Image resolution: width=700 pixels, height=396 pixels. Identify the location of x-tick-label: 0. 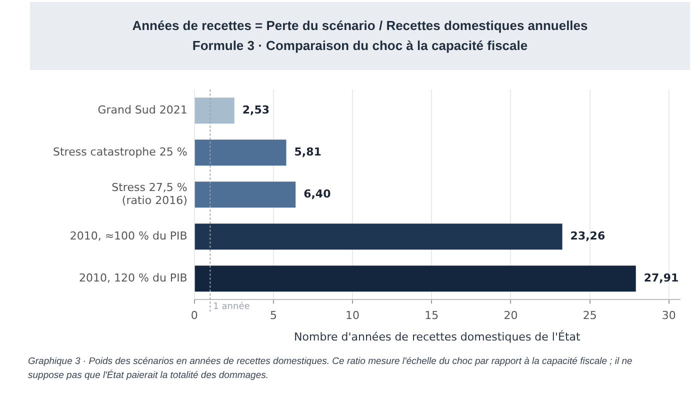
(194, 315).